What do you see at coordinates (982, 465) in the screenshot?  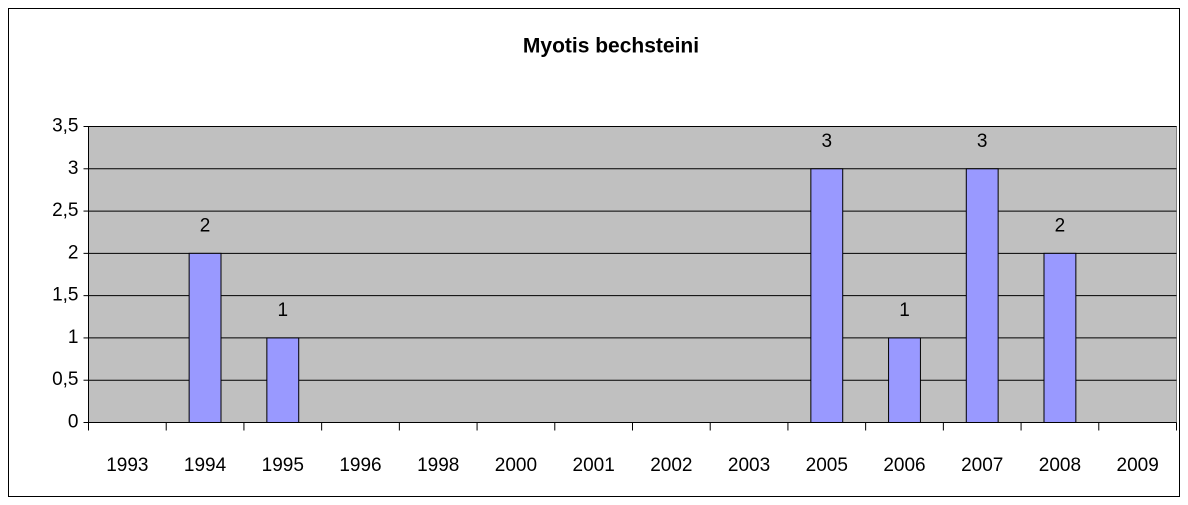 I see `x-tick-label: 2007` at bounding box center [982, 465].